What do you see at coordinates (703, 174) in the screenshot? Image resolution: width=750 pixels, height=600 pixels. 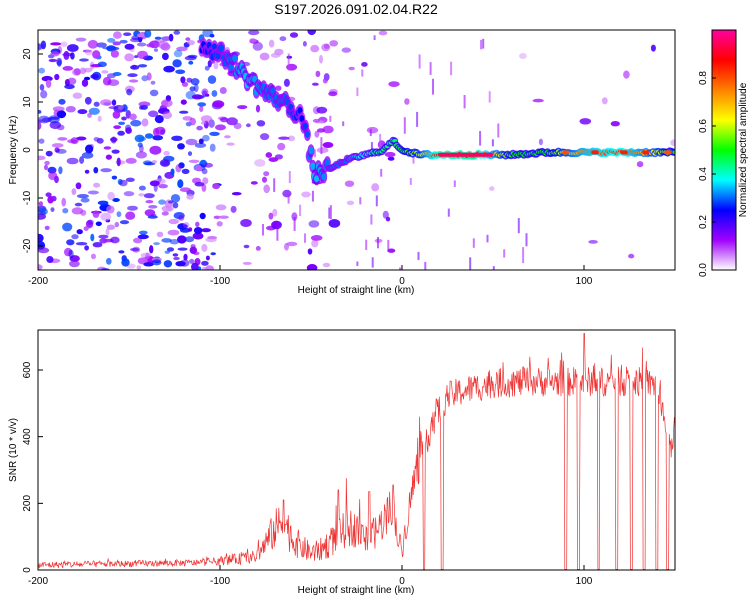 I see `colorbar-tick-label: 0.4` at bounding box center [703, 174].